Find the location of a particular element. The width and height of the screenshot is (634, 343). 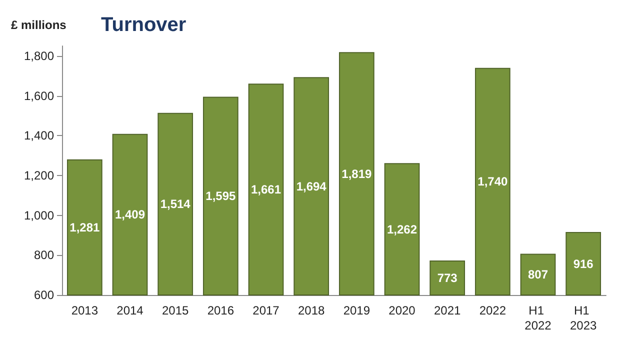

x-tick-label: 2018 is located at coordinates (312, 311).